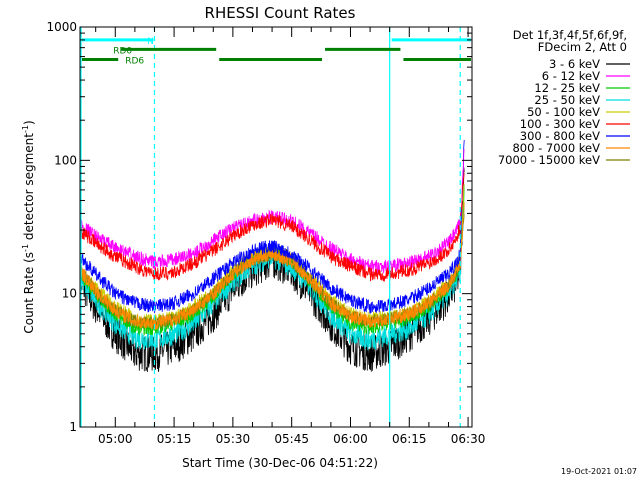 The image size is (640, 480). What do you see at coordinates (65, 160) in the screenshot?
I see `y-tick-label: 100` at bounding box center [65, 160].